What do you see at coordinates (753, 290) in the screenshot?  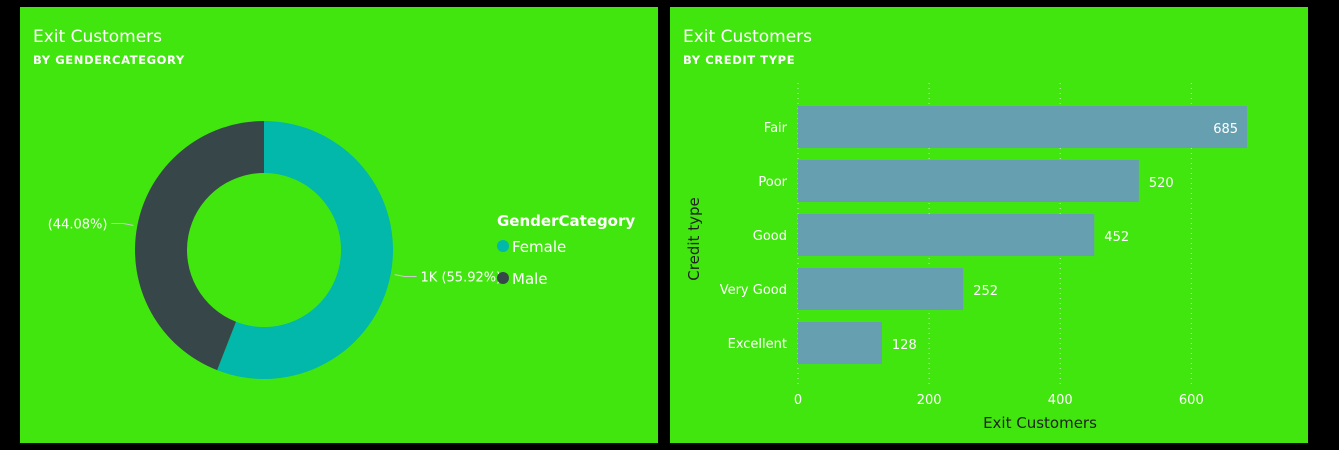 I see `category-label: Very Good` at bounding box center [753, 290].